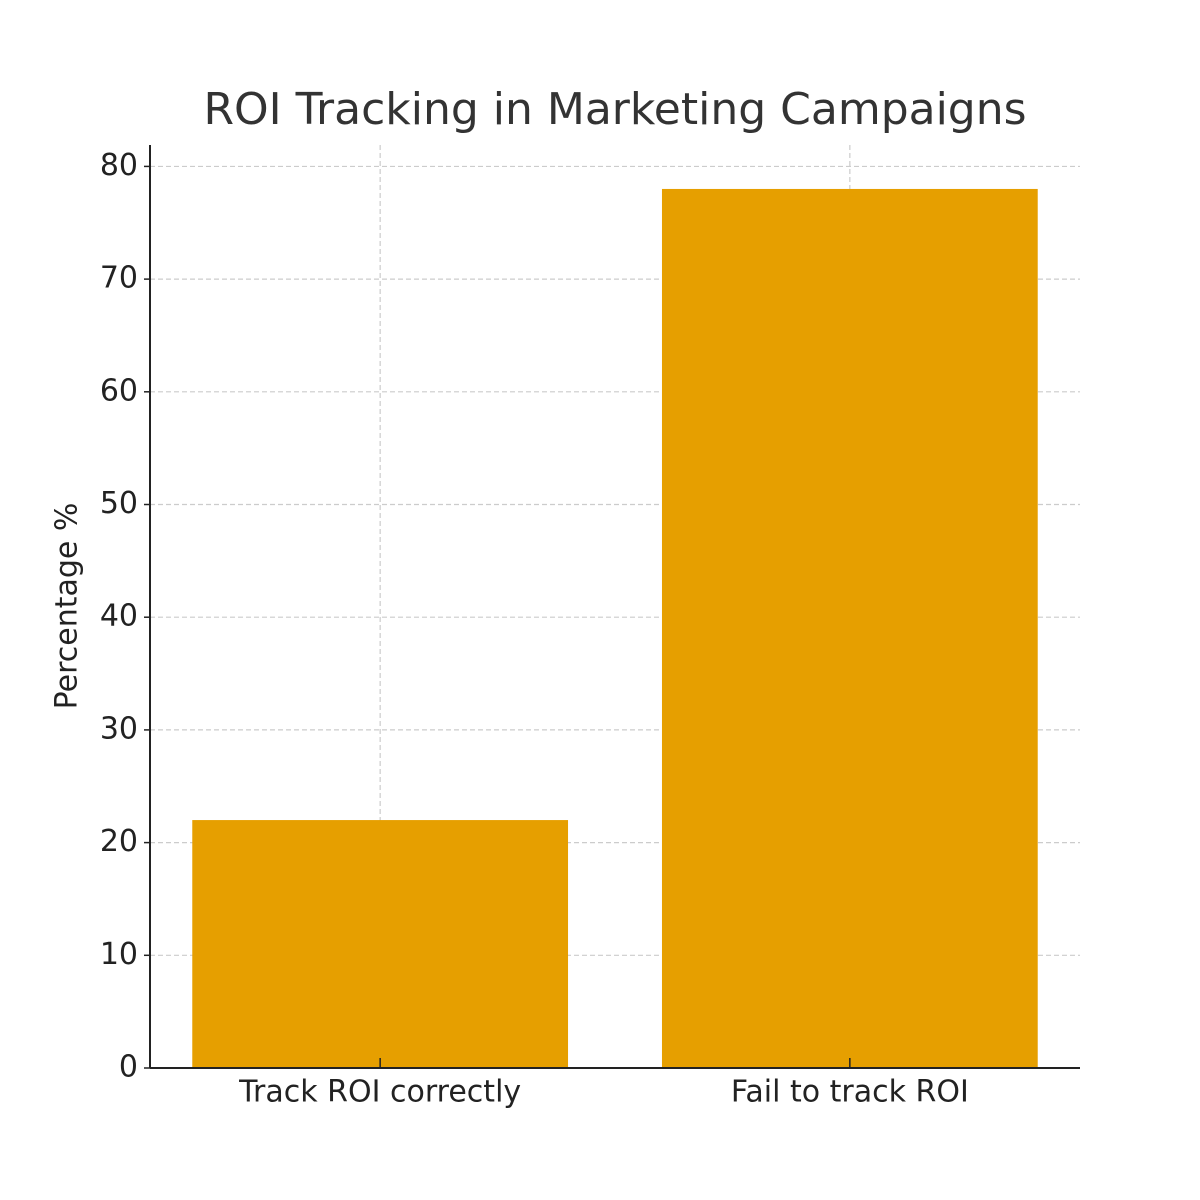 The width and height of the screenshot is (1200, 1200). What do you see at coordinates (119, 841) in the screenshot?
I see `y-tick-label: 20` at bounding box center [119, 841].